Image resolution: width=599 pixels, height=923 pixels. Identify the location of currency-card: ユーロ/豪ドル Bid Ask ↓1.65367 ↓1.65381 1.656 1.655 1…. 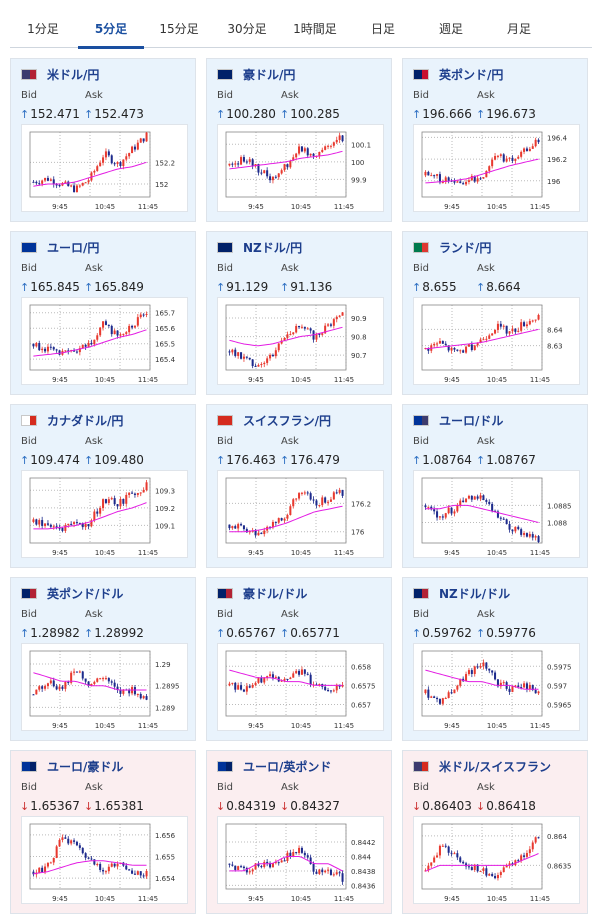
(103, 832).